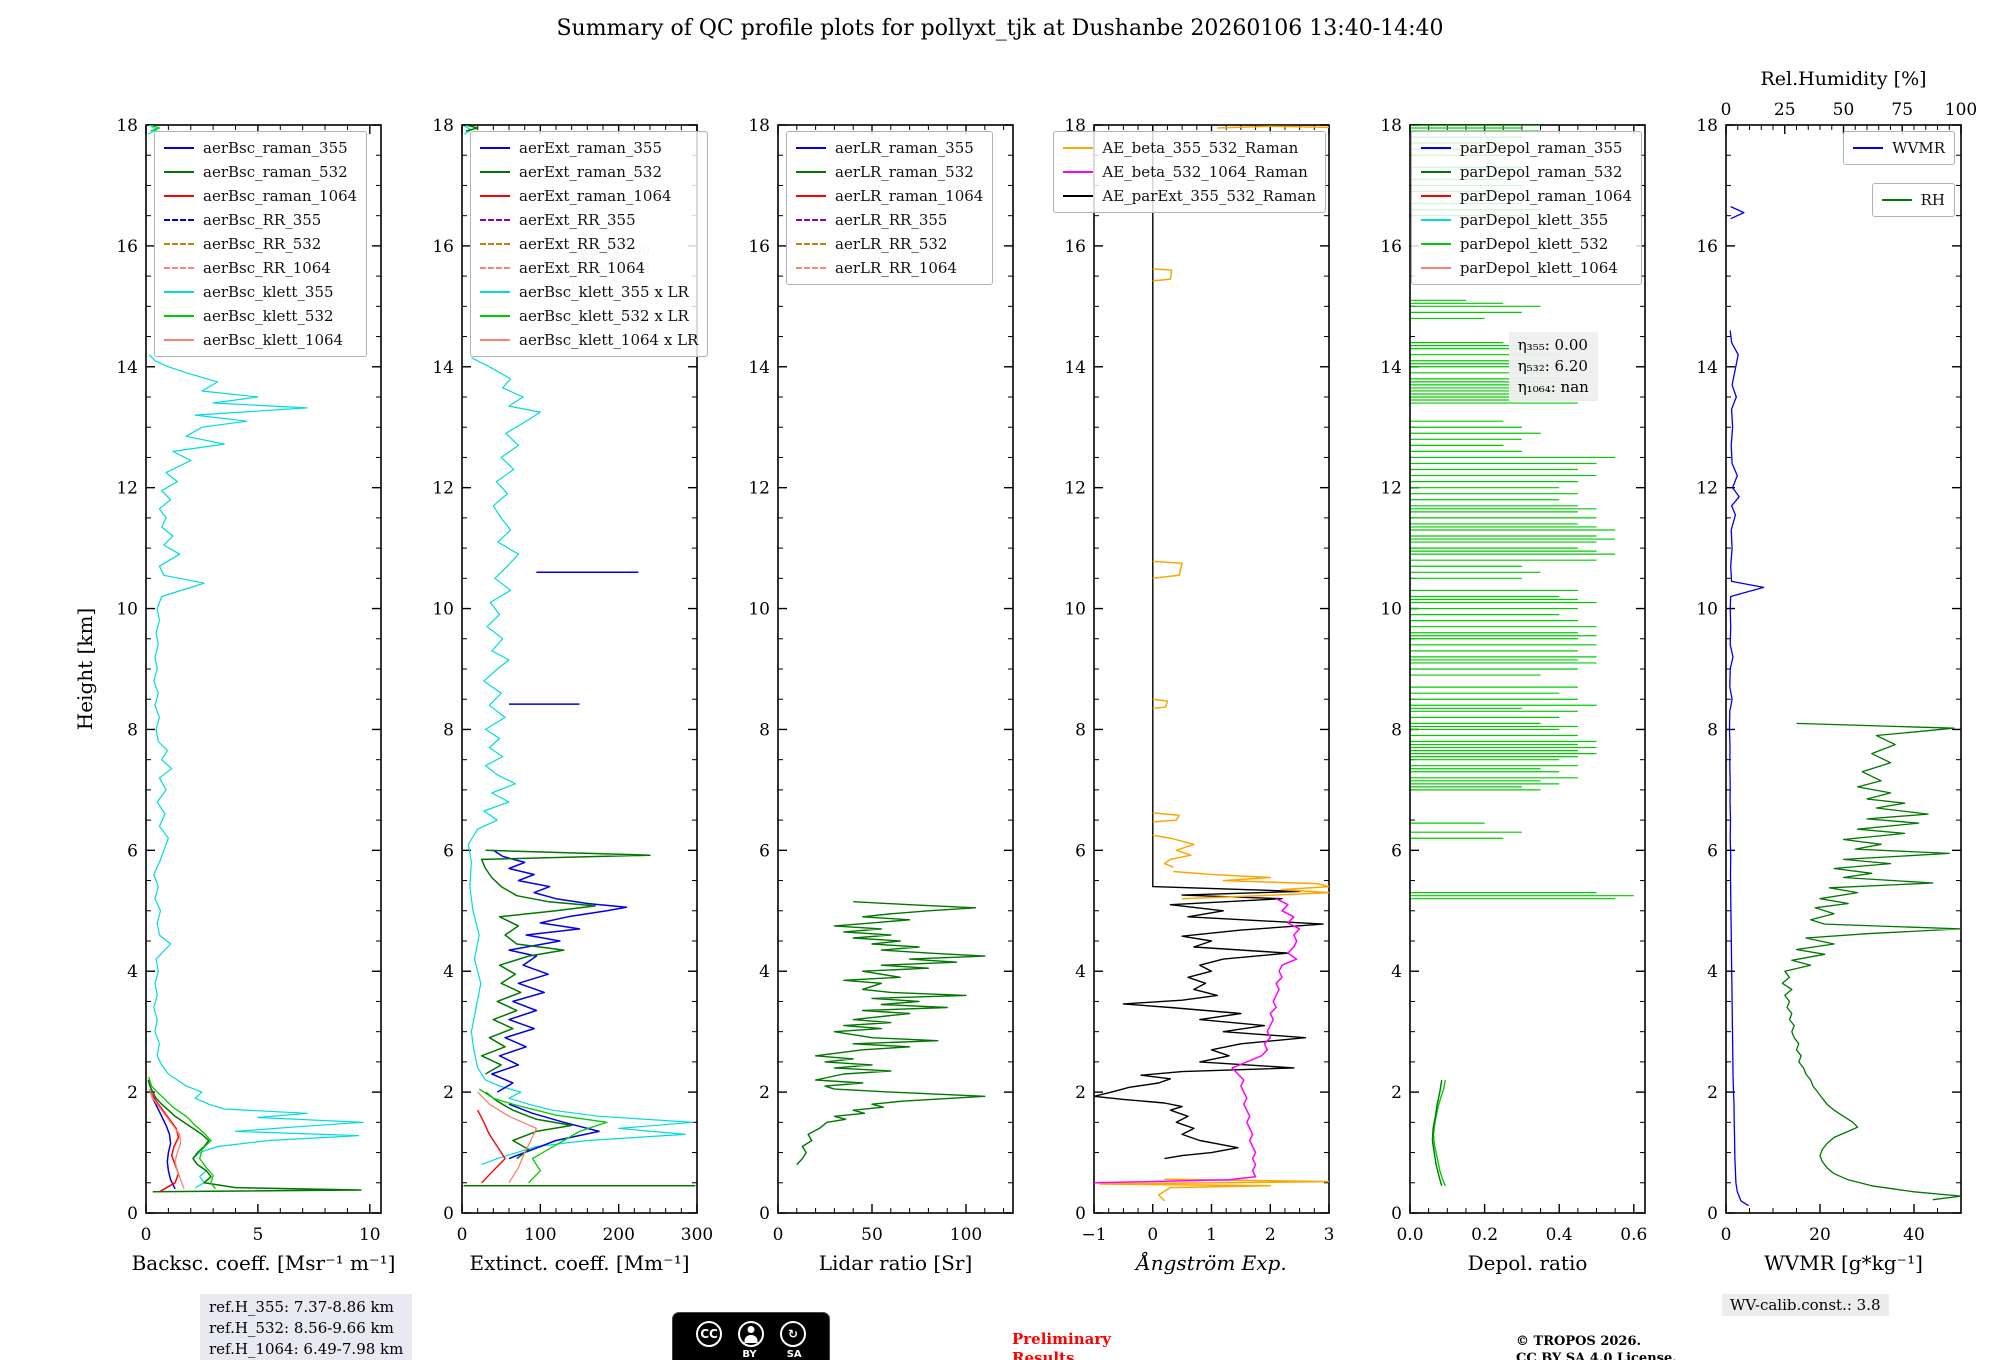 This screenshot has width=2000, height=1360. What do you see at coordinates (1093, 1235) in the screenshot?
I see `x-tick-label: −1` at bounding box center [1093, 1235].